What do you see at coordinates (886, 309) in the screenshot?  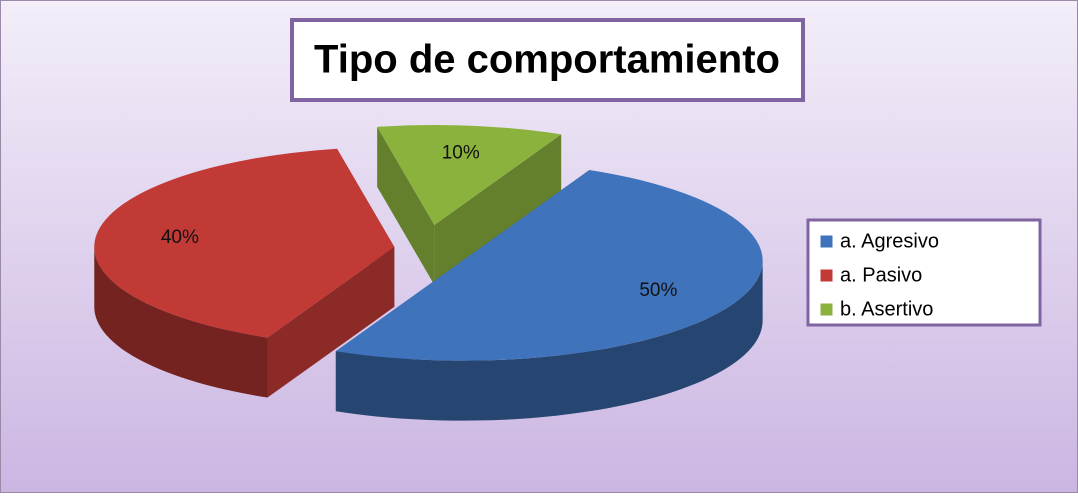 I see `legend-label: b. Asertivo` at bounding box center [886, 309].